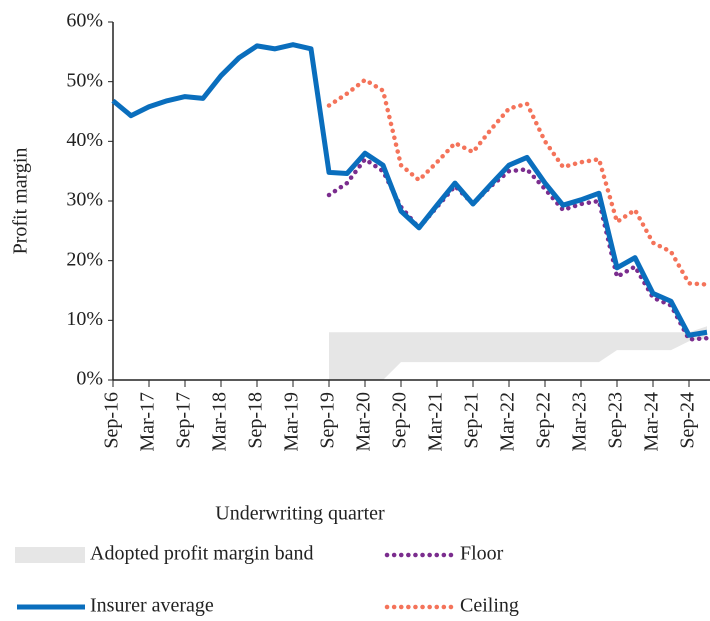 This screenshot has width=710, height=621. I want to click on y-tick-label: 50%, so click(84, 80).